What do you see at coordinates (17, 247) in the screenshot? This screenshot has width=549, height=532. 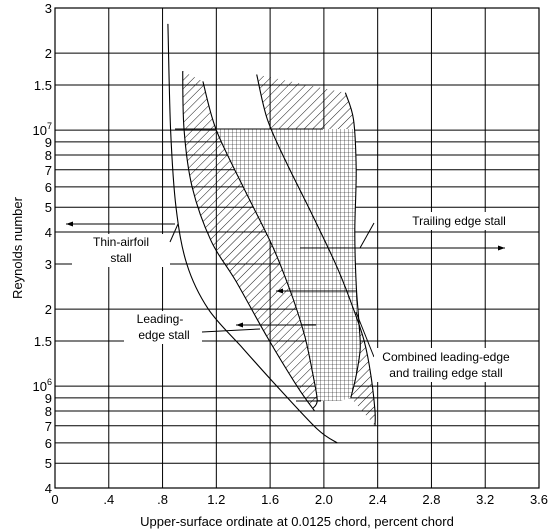 I see `y-axis-label: Reynolds number` at bounding box center [17, 247].